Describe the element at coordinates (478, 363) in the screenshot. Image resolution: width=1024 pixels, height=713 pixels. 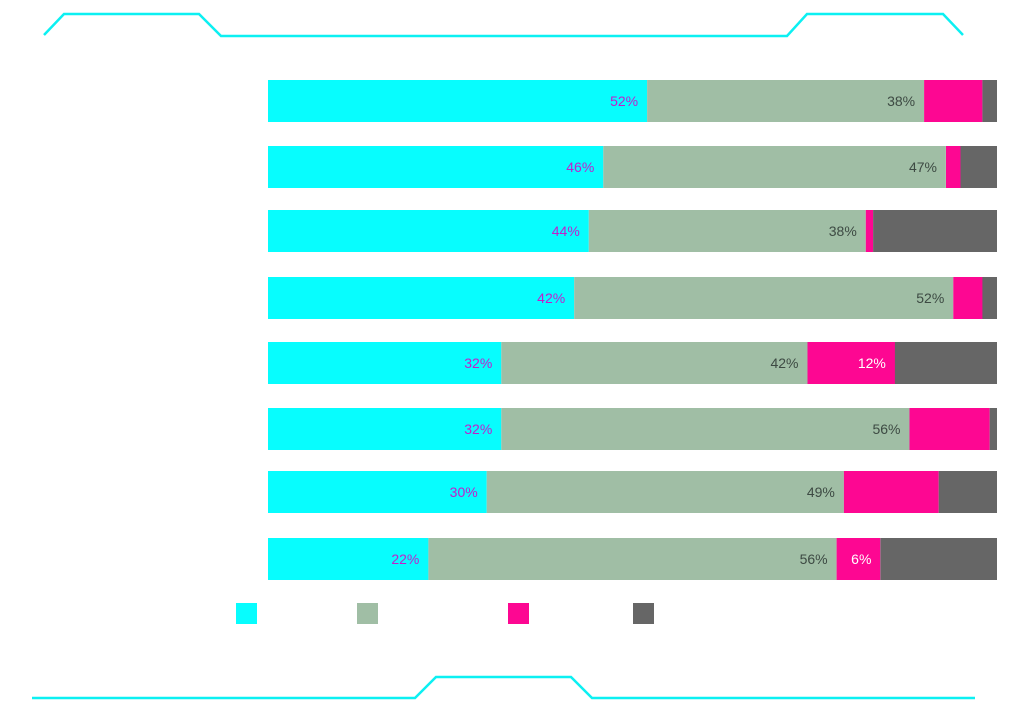
I see `data-label-row-5-series-1: 32%` at that location.